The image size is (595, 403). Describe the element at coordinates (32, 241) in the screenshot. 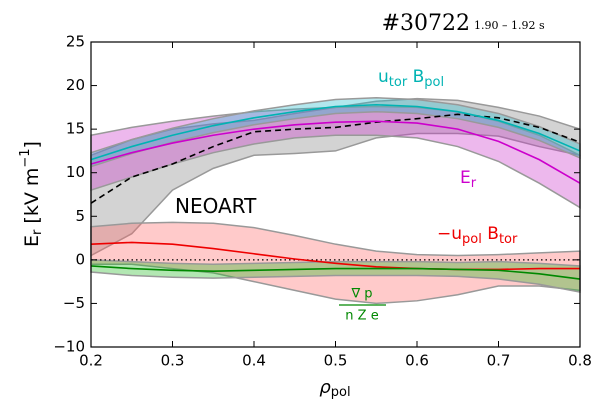

I see `y-label-part: E` at that location.